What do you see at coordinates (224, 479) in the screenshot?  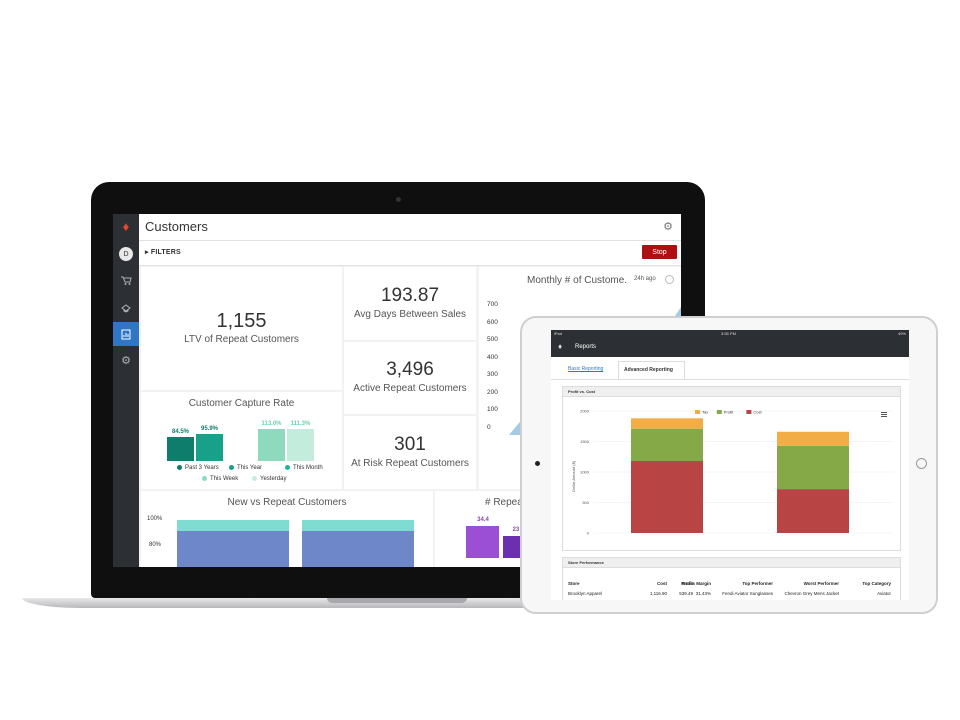 I see `capture-legend-label: This Week` at bounding box center [224, 479].